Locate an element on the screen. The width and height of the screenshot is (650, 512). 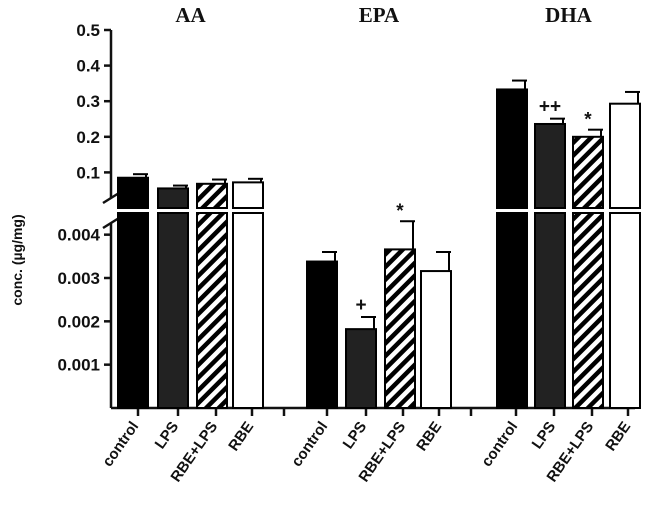
bar-dha-rbe-lps is located at coordinates (588, 172).